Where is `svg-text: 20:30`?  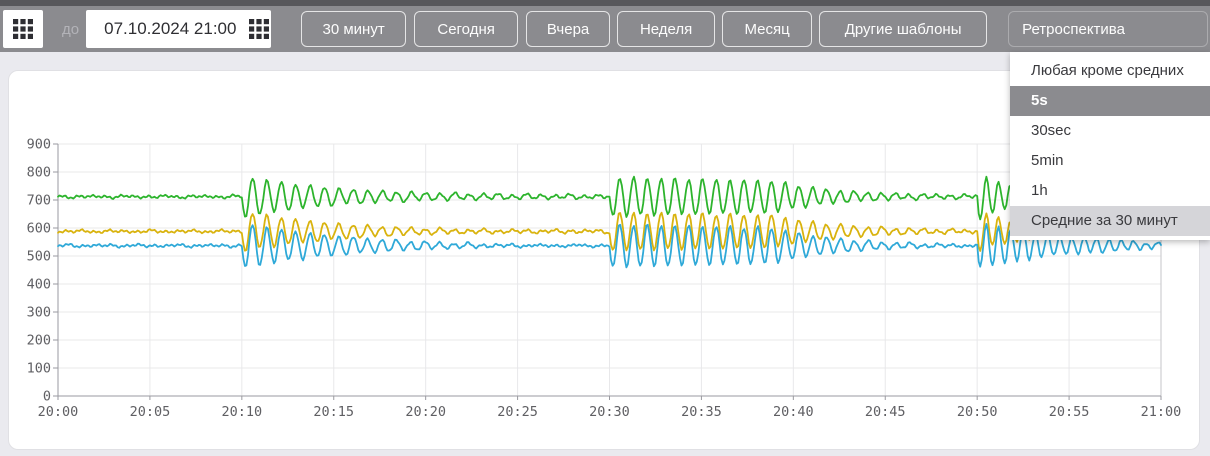
svg-text: 20:30 is located at coordinates (609, 412).